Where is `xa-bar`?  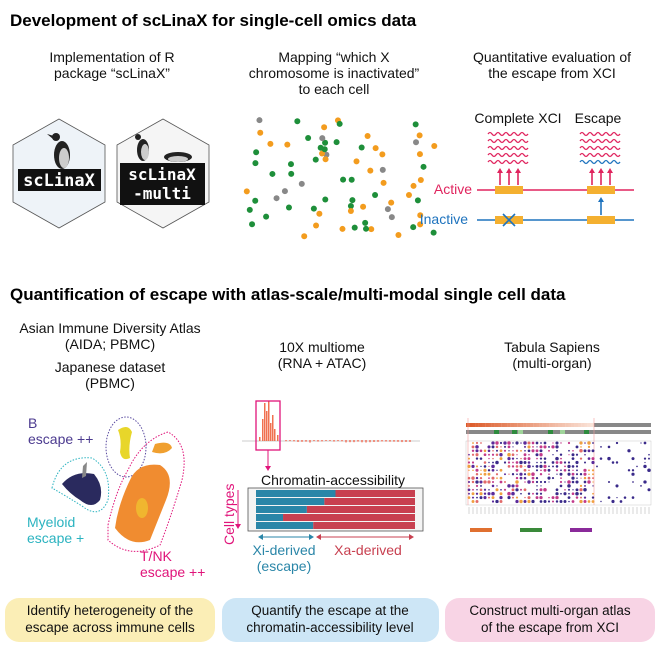
xa-bar is located at coordinates (364, 525).